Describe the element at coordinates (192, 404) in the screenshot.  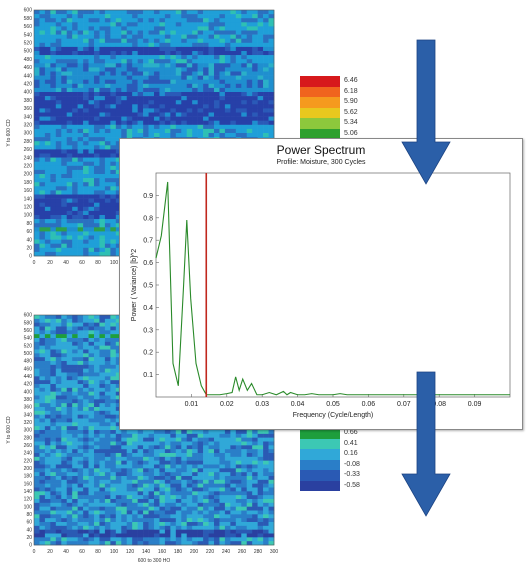
I see `x-tick-label: 0.01` at that location.